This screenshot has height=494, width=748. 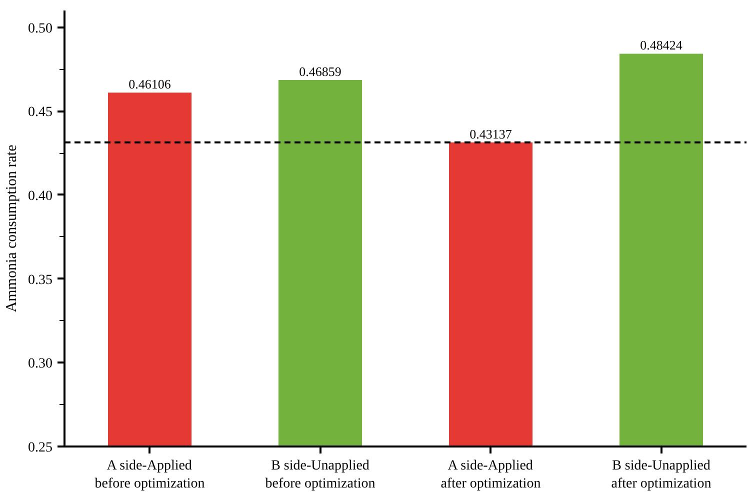 I want to click on data-label: 0.43137, so click(x=491, y=134).